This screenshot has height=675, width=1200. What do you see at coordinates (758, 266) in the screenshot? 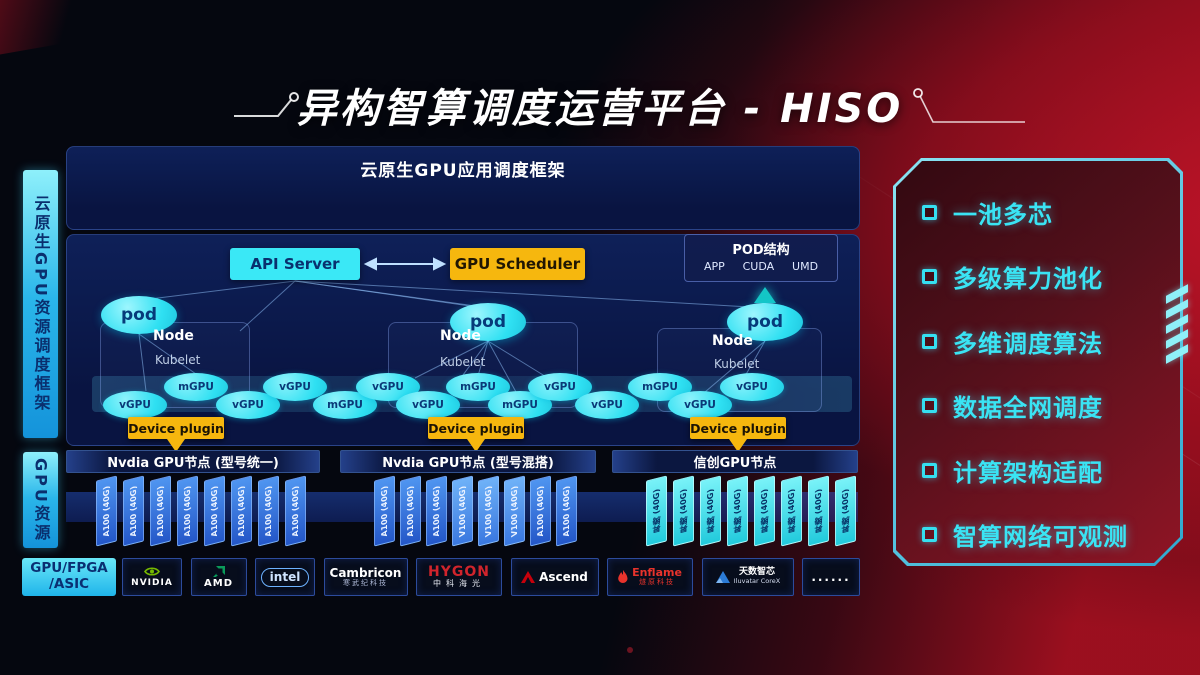
I see `pod-item-cuda: CUDA` at bounding box center [758, 266].